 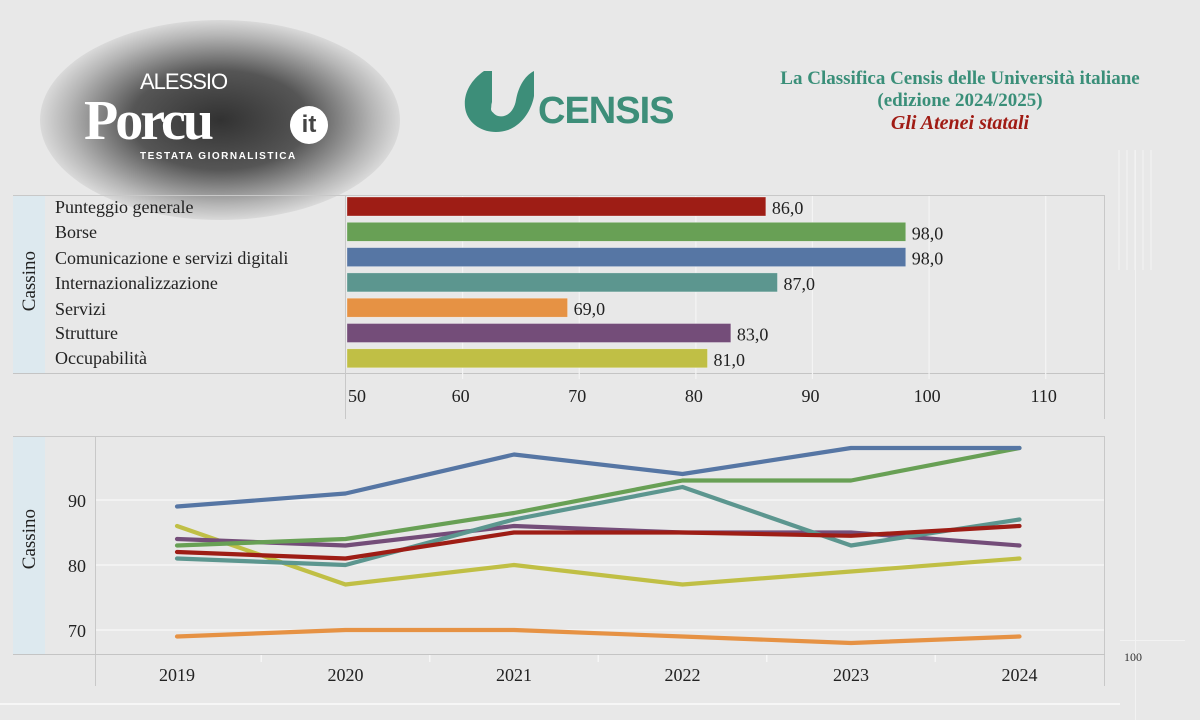 I want to click on ghost-streaks, so click(x=1132, y=210).